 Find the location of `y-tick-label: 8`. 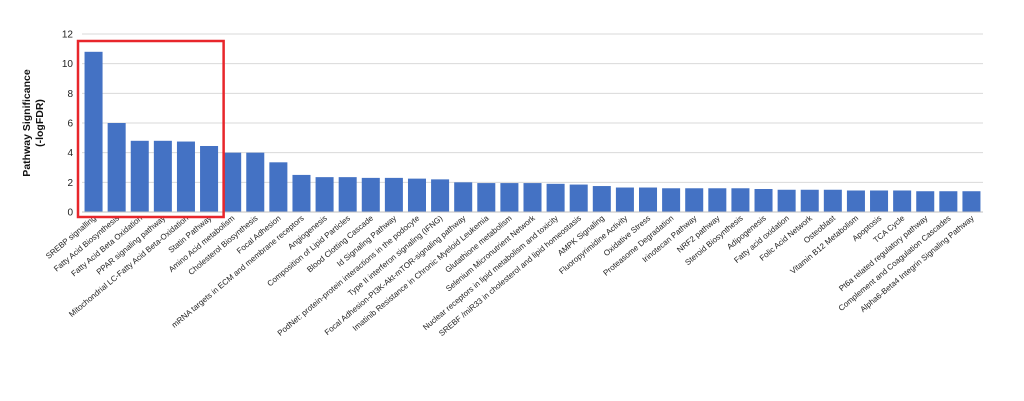

y-tick-label: 8 is located at coordinates (70, 94).